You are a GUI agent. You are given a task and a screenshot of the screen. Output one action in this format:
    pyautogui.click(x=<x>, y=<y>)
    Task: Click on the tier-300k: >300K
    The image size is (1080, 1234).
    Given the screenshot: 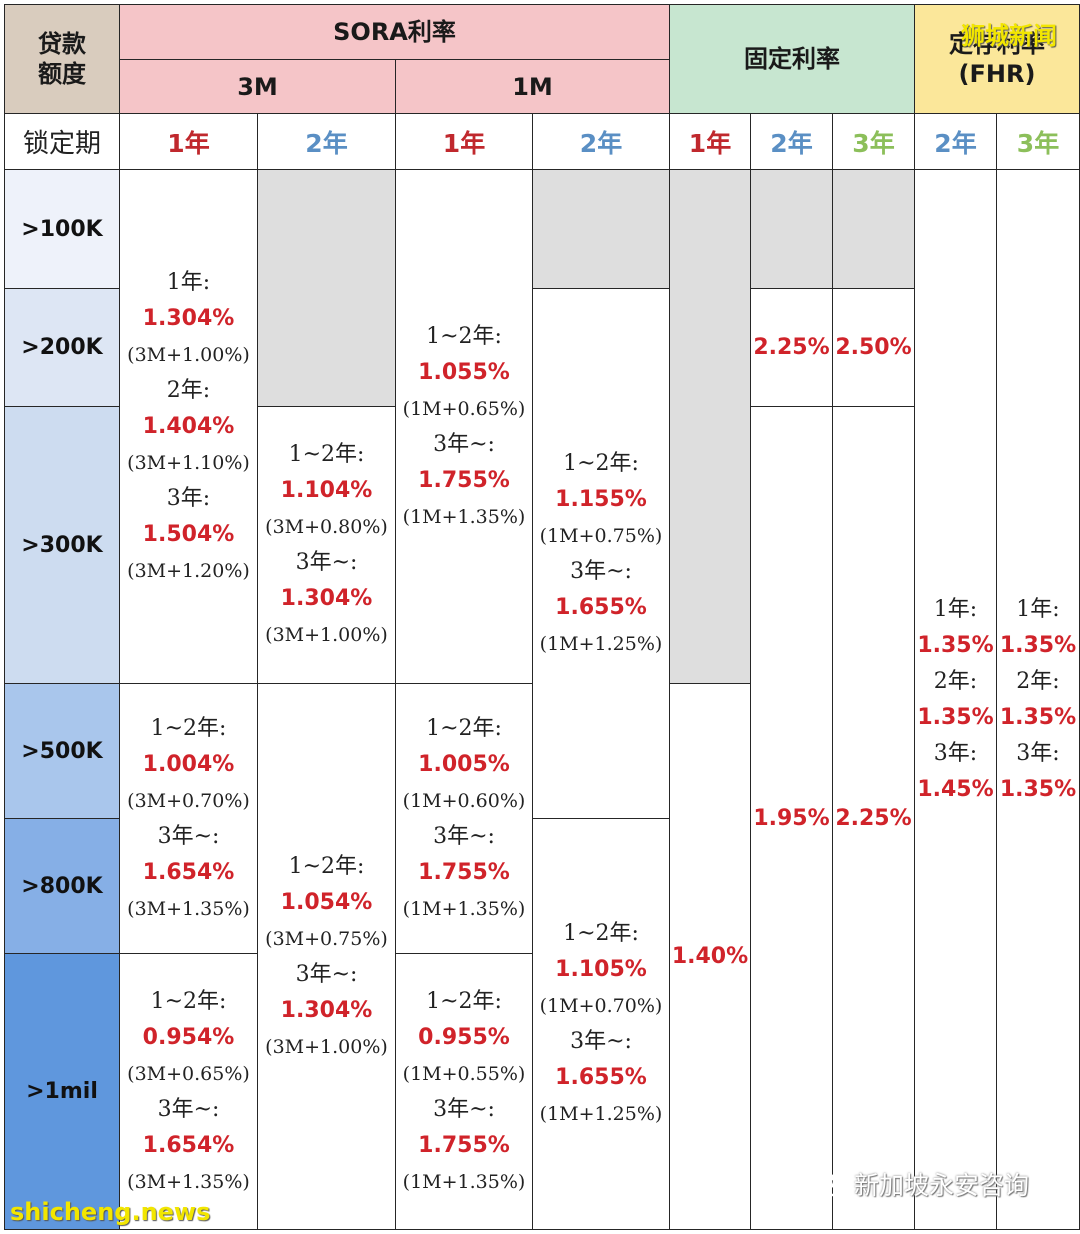 What is the action you would take?
    pyautogui.click(x=62, y=545)
    